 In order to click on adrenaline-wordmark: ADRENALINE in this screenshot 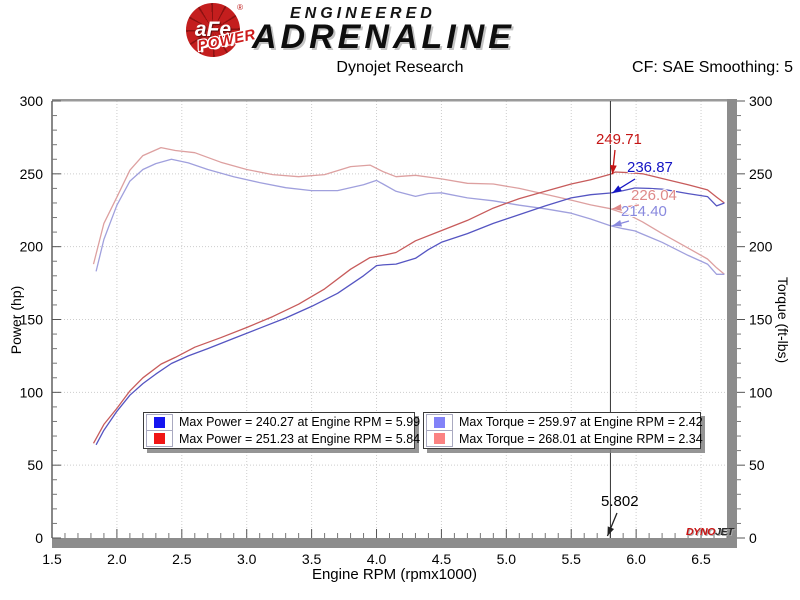, I will do `click(383, 37)`.